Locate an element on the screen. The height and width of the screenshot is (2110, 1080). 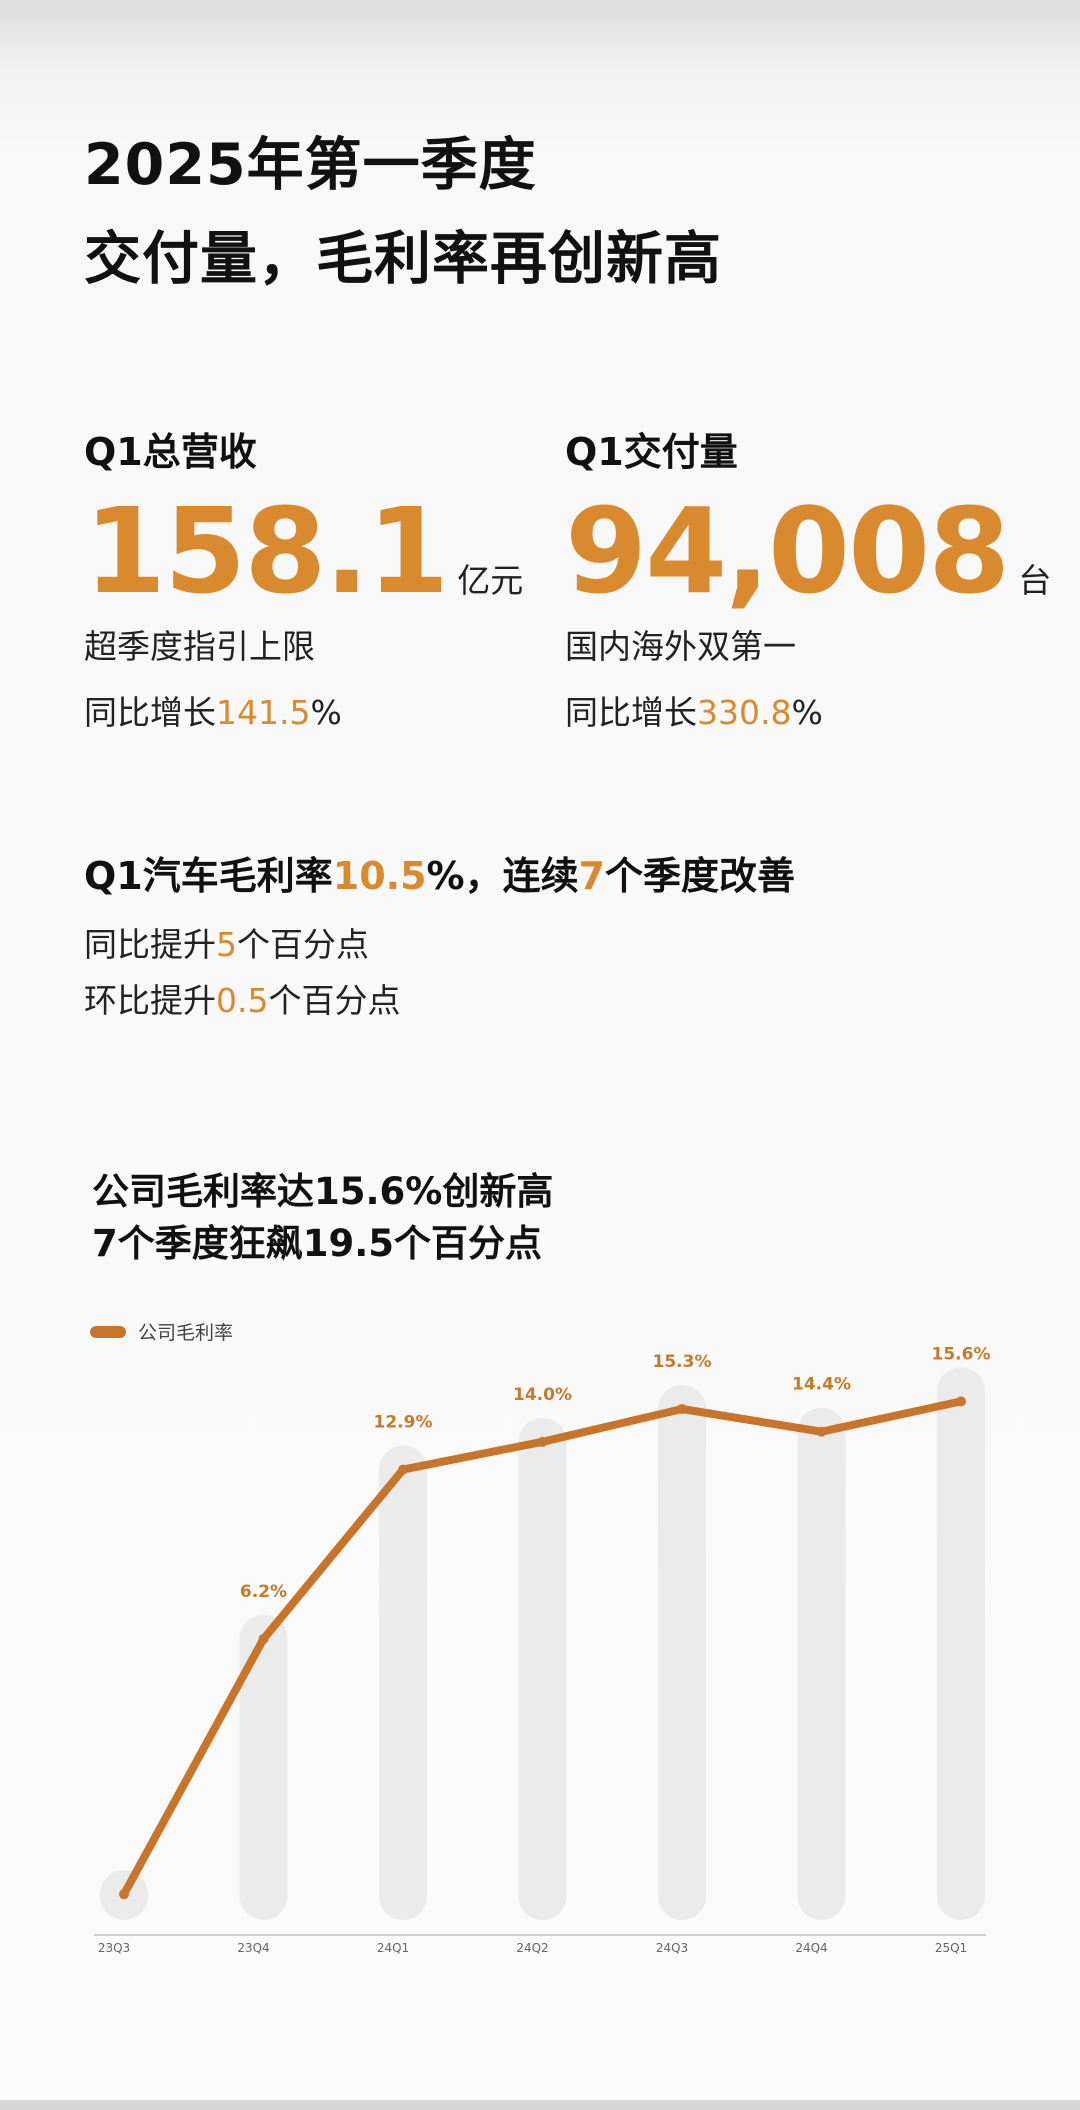
deliveries-growth: 同比增长330.8% is located at coordinates (775, 713).